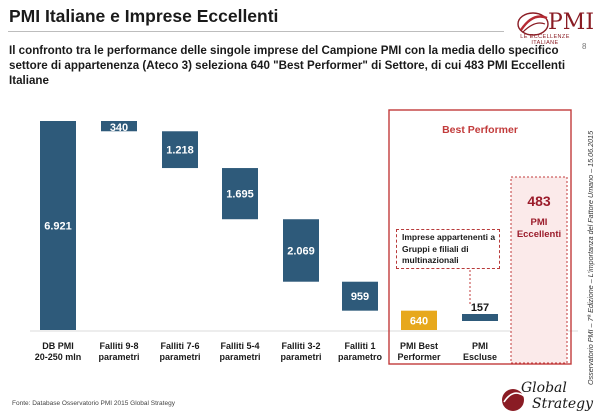 This screenshot has width=600, height=416. I want to click on category-label-pmi-escluse: Escluse, so click(480, 357).